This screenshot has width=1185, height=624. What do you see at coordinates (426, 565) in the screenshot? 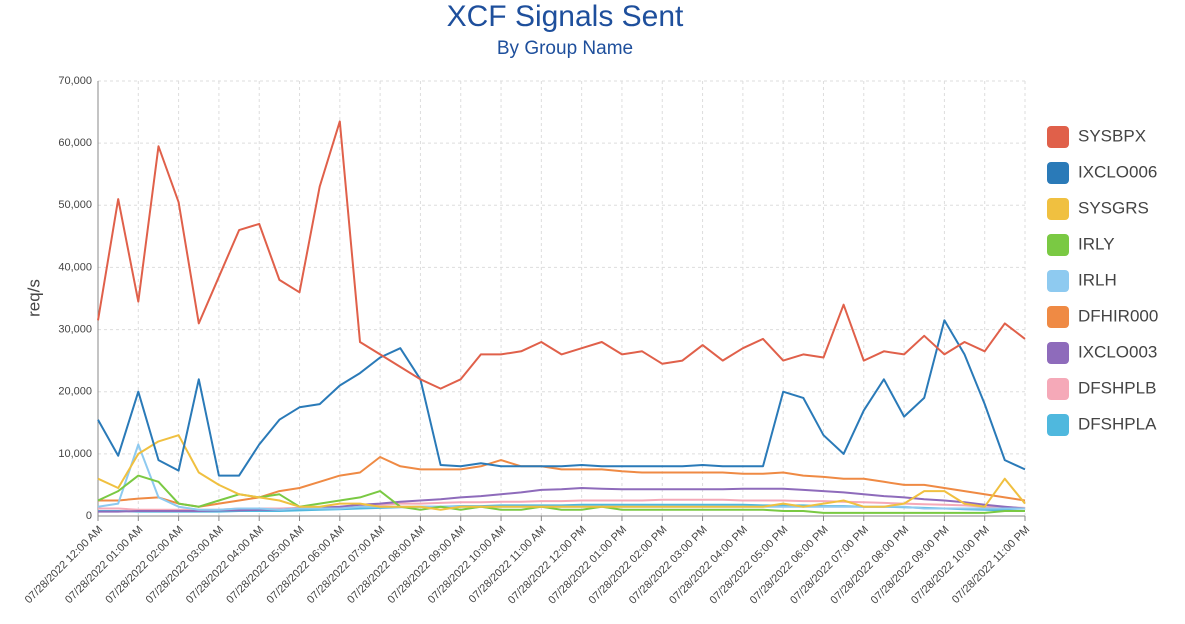
I see `x-tick-label: 07/28/2022 09:00 AM` at bounding box center [426, 565].